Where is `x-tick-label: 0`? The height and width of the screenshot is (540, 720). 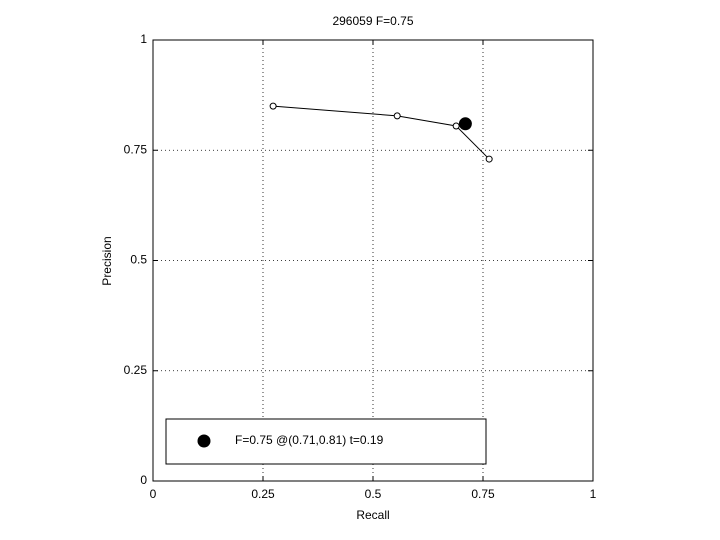
x-tick-label: 0 is located at coordinates (153, 494).